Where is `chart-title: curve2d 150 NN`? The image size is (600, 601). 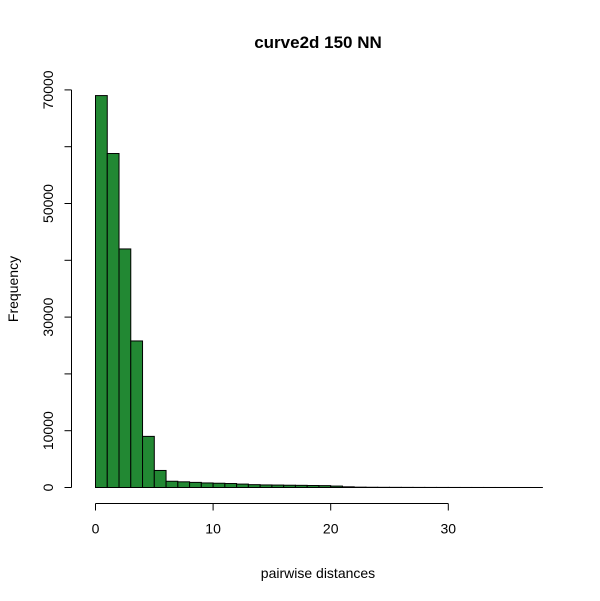 chart-title: curve2d 150 NN is located at coordinates (318, 42).